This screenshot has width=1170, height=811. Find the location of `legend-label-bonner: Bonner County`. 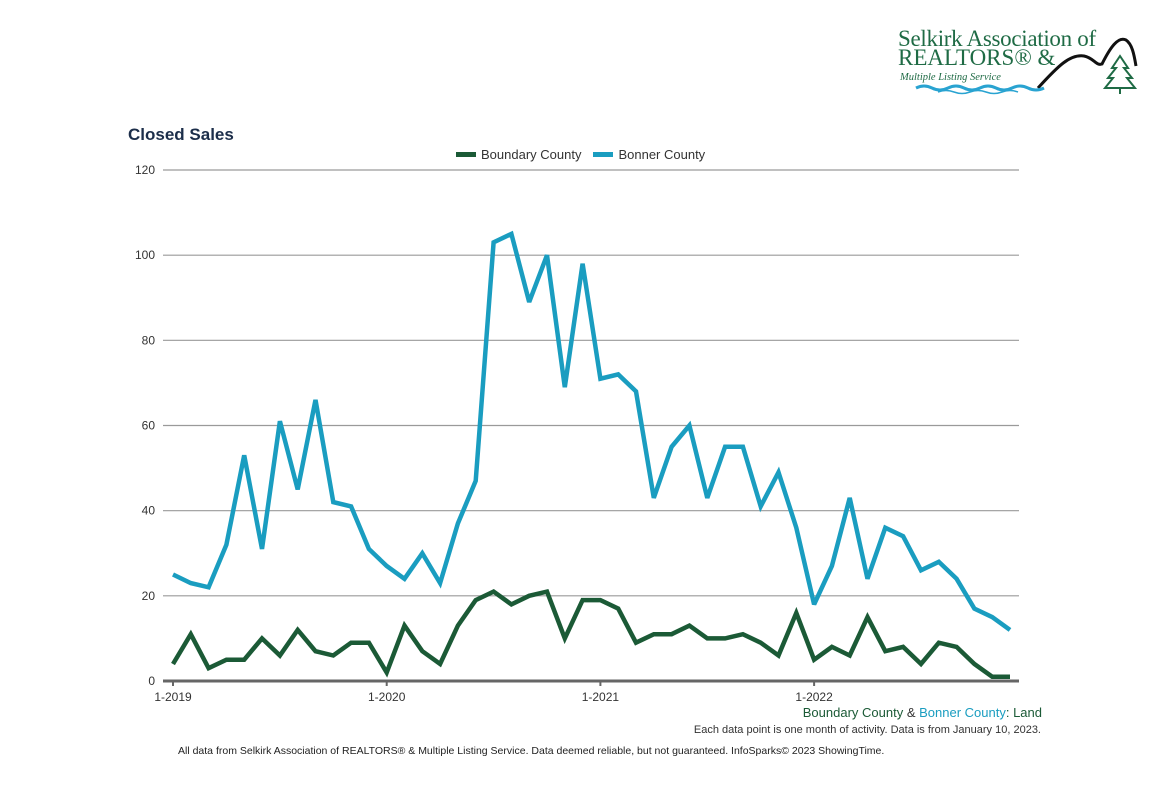

legend-label-bonner: Bonner County is located at coordinates (662, 154).